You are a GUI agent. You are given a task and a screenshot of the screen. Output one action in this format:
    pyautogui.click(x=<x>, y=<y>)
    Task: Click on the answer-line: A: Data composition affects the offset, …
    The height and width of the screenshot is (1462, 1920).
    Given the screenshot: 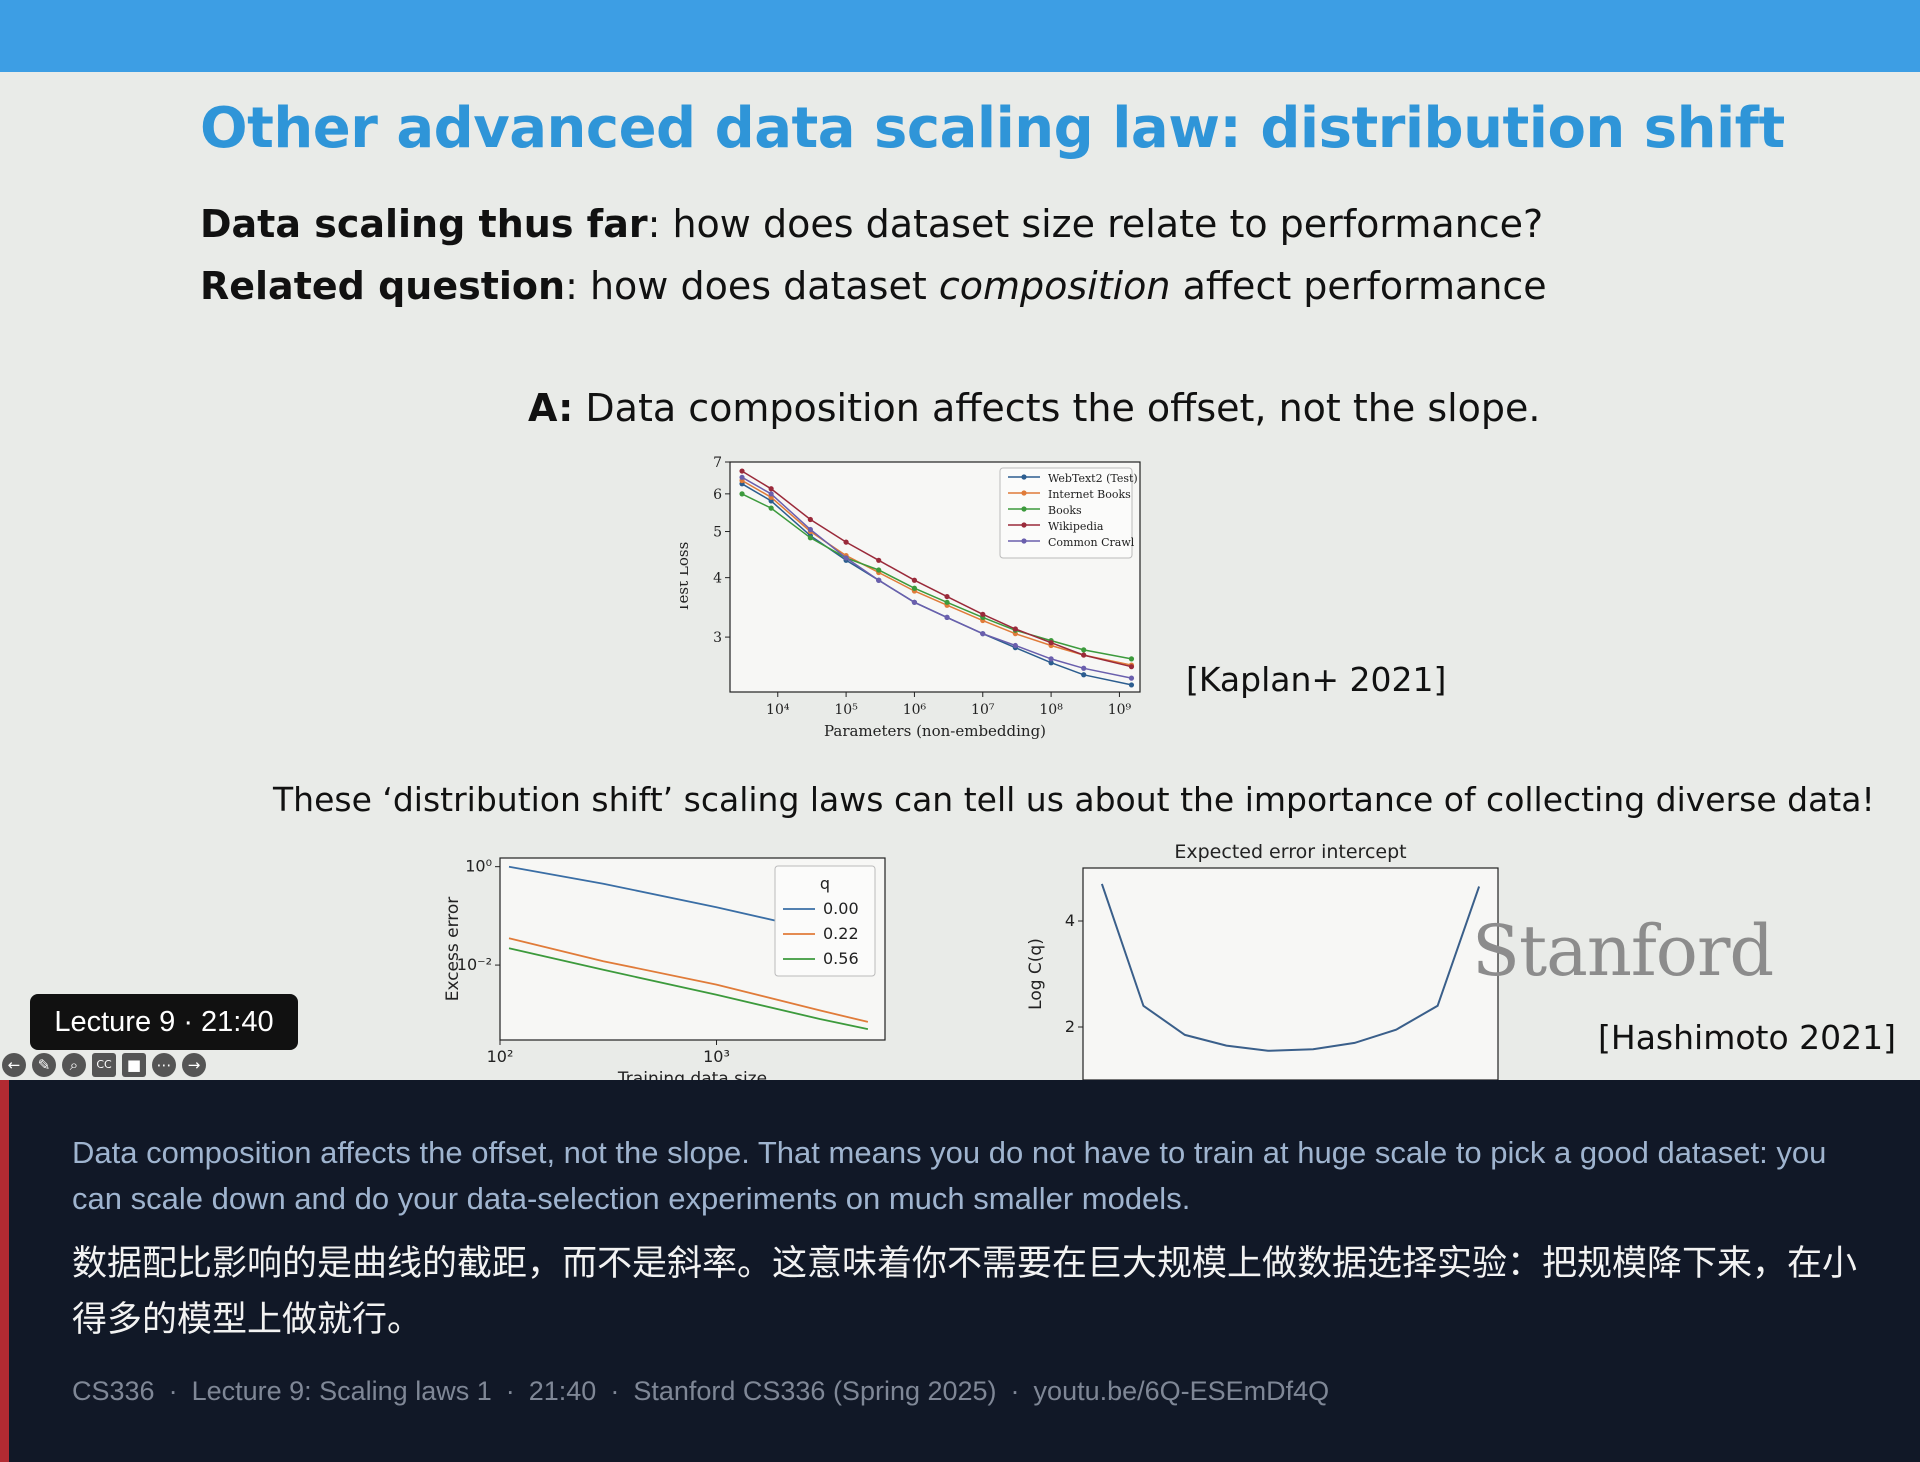 What is the action you would take?
    pyautogui.click(x=1034, y=408)
    